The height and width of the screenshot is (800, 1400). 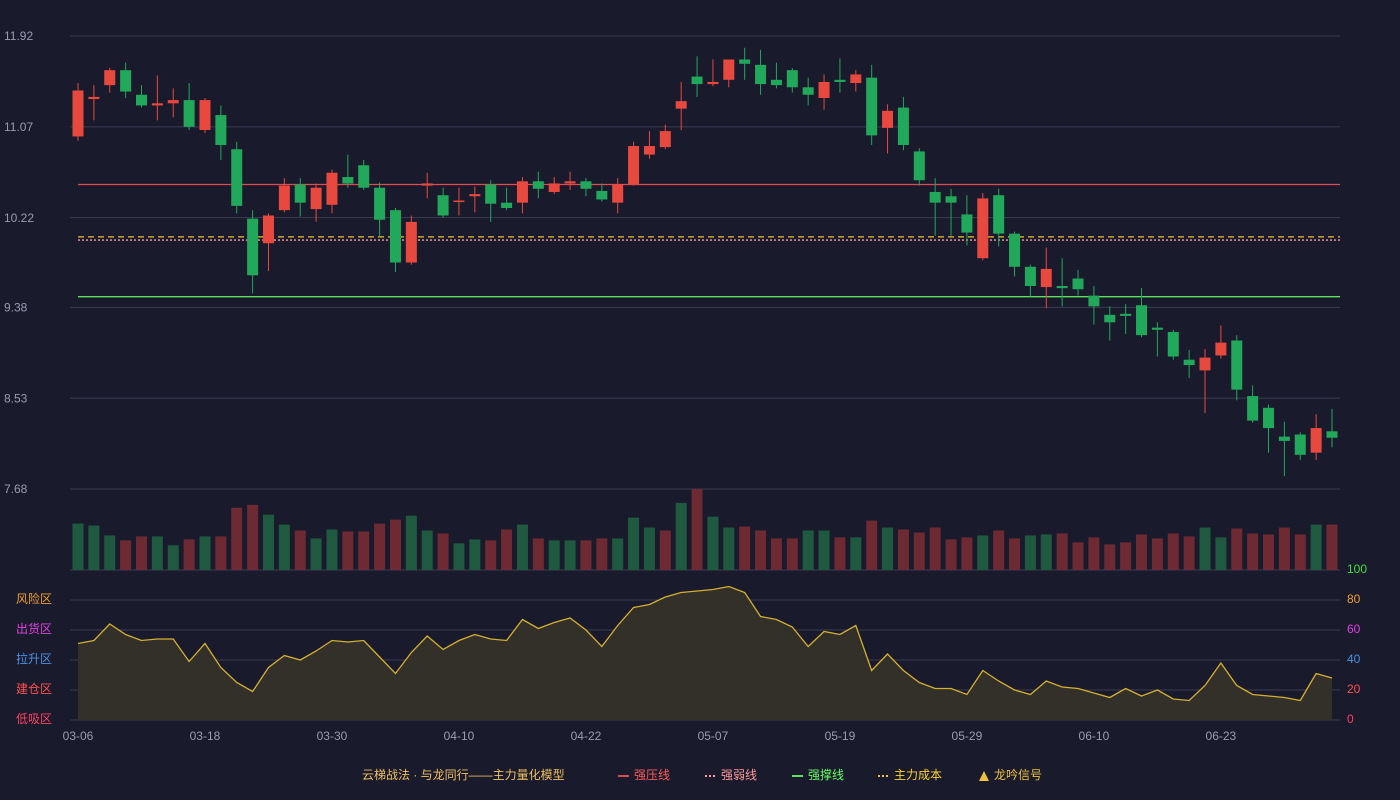 What do you see at coordinates (459, 736) in the screenshot?
I see `x-tick-label: 04-10` at bounding box center [459, 736].